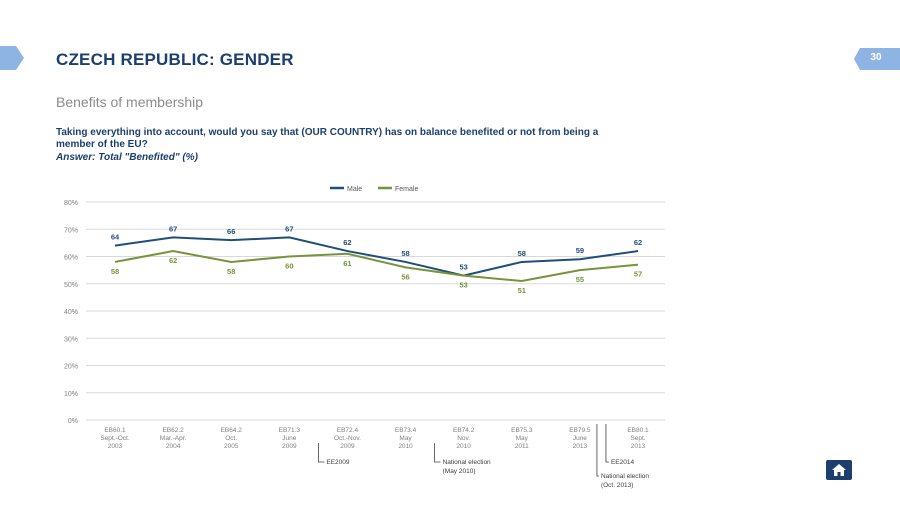  I want to click on x-tick-label: 2004, so click(173, 446).